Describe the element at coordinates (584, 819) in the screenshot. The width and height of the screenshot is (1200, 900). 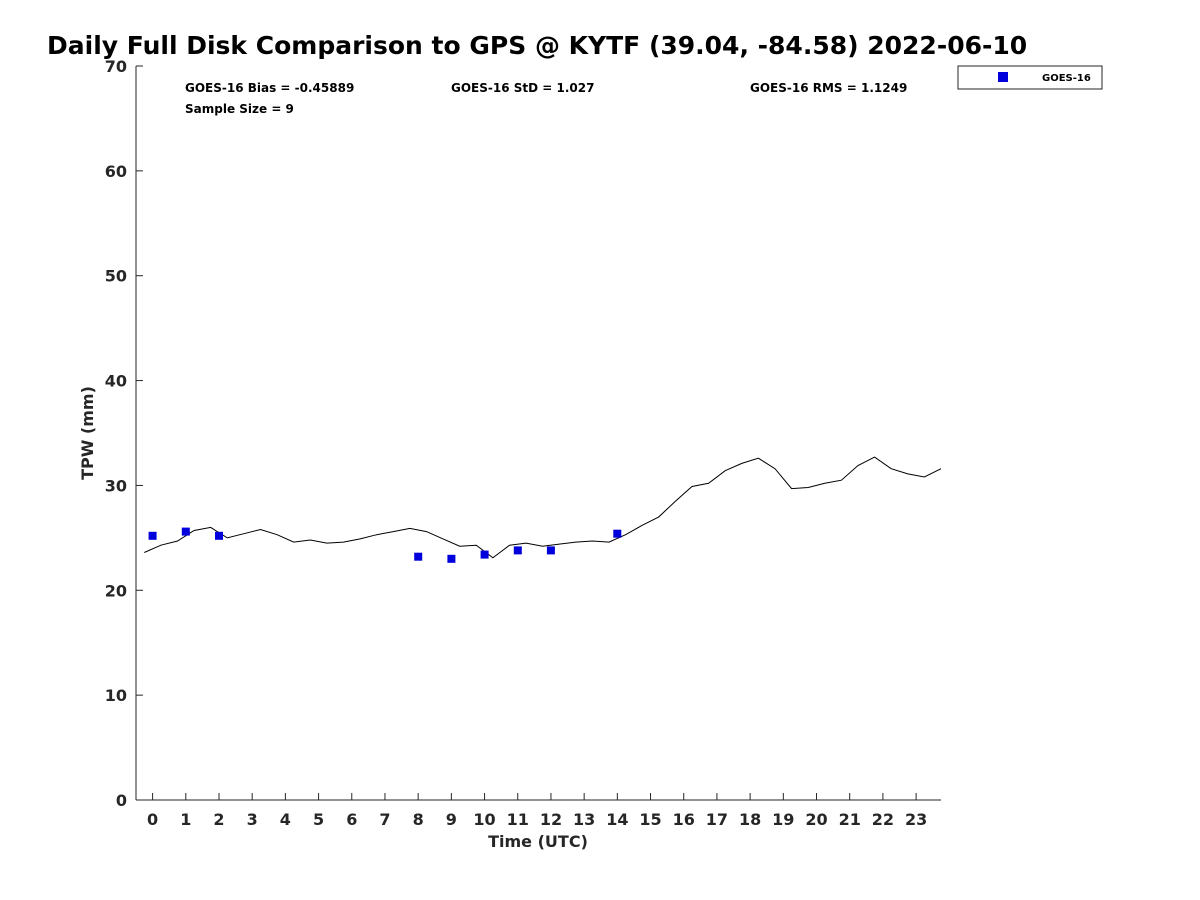
I see `x-tick-label: 13` at that location.